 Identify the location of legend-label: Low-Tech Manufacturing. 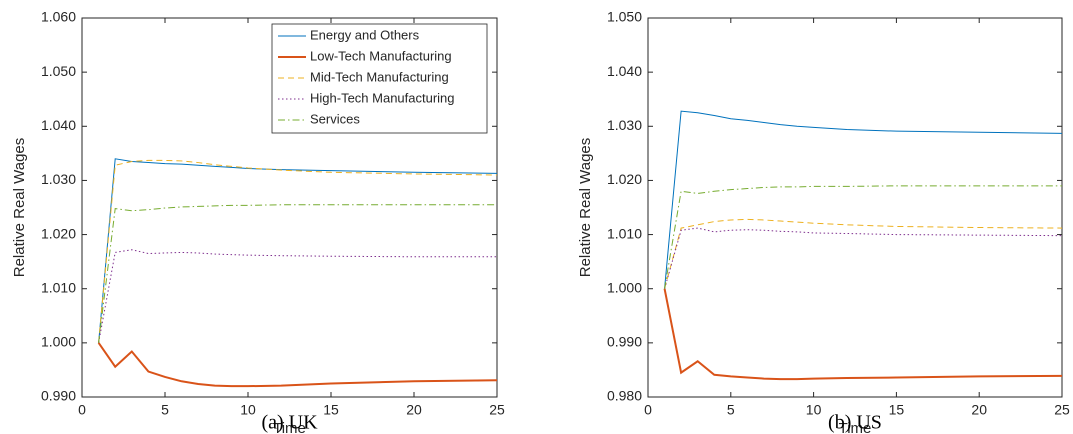
(381, 55).